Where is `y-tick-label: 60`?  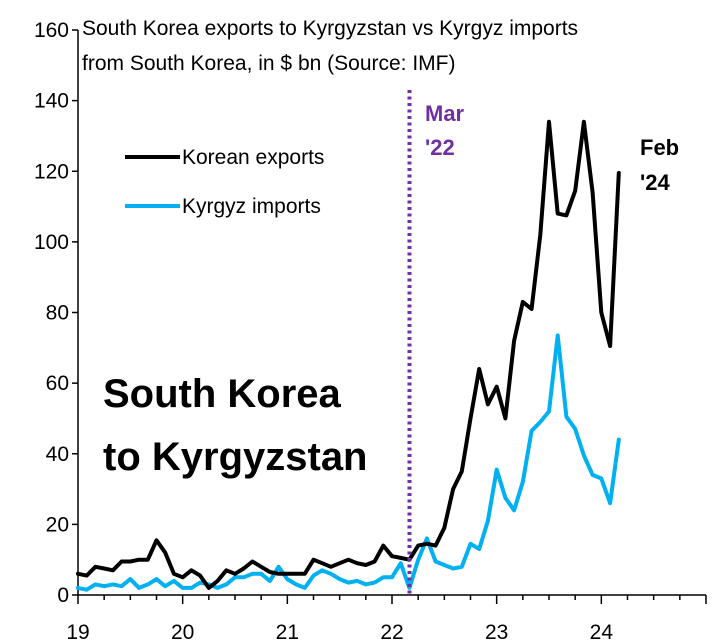
y-tick-label: 60 is located at coordinates (57, 383).